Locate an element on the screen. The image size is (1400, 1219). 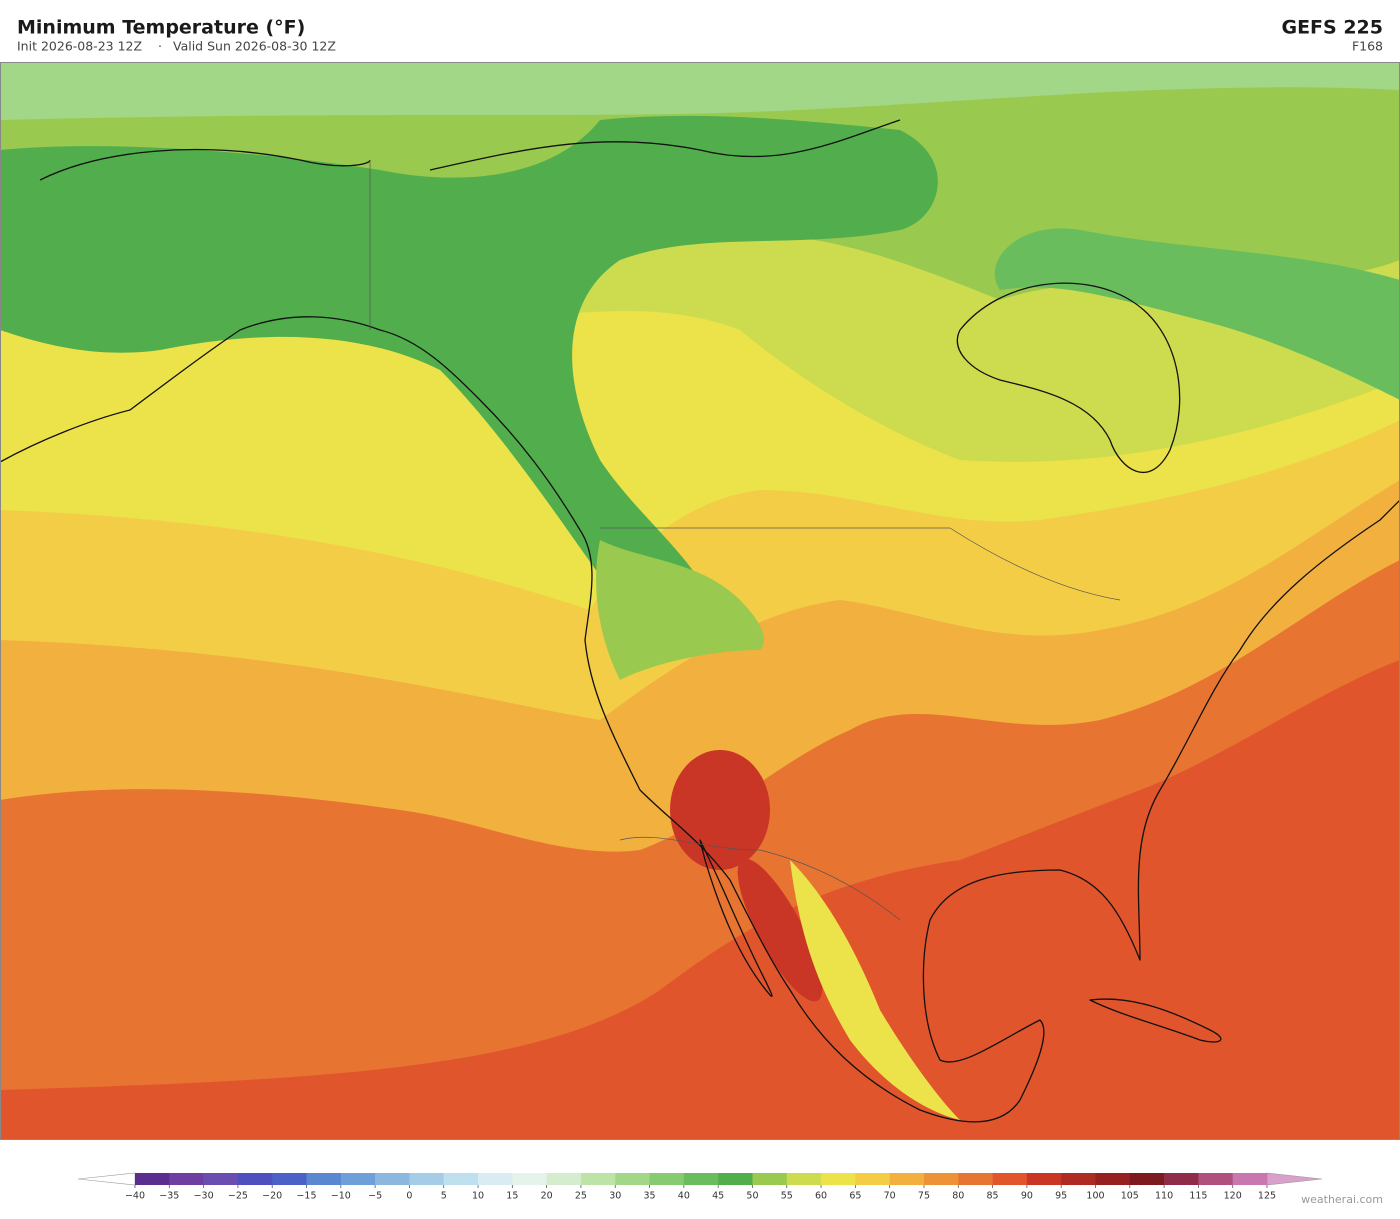
colorbar-tick-label: 0 is located at coordinates (409, 1196).